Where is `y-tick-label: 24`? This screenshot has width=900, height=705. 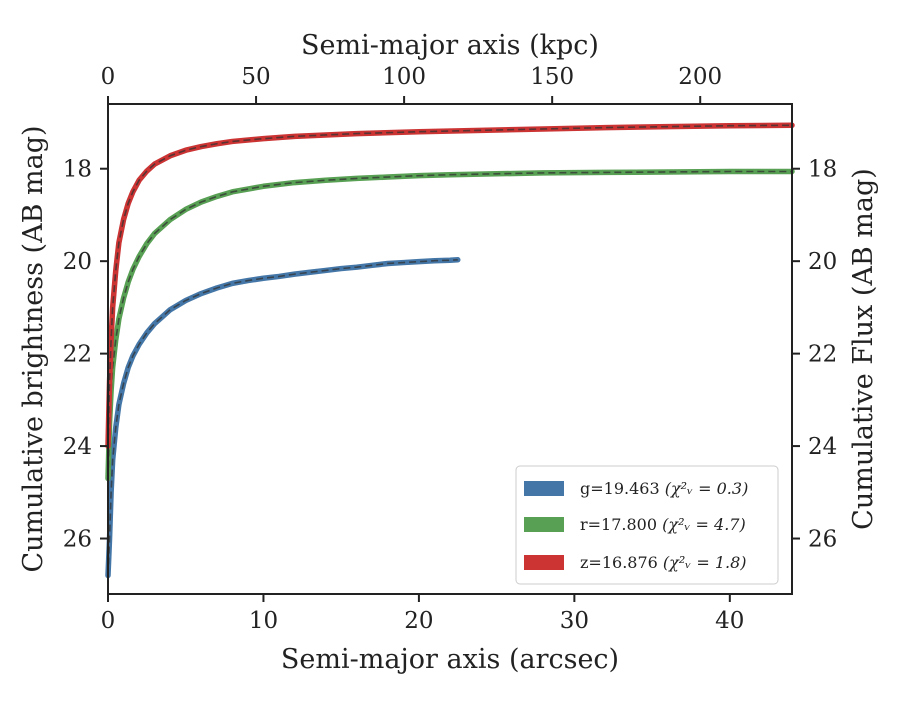 y-tick-label: 24 is located at coordinates (77, 447).